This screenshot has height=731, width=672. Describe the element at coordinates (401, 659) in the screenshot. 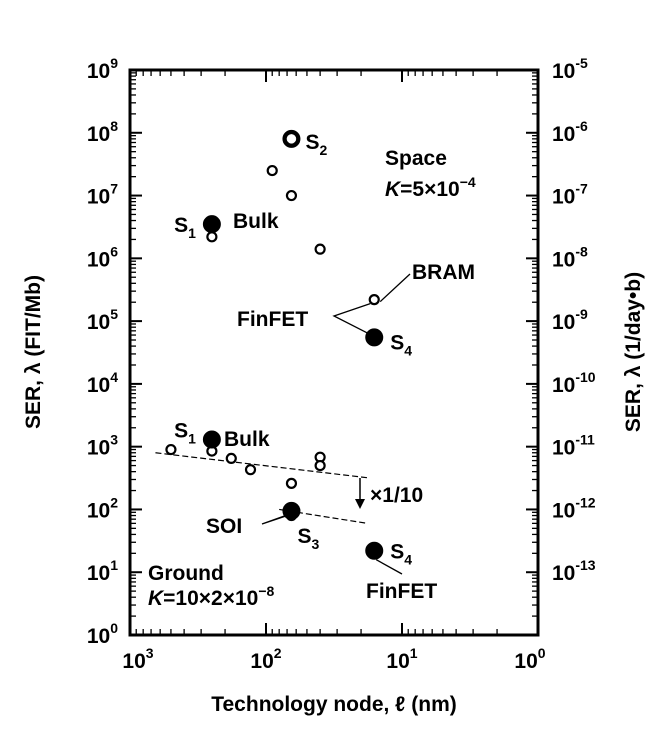

I see `x-tick-label: 10¹` at that location.